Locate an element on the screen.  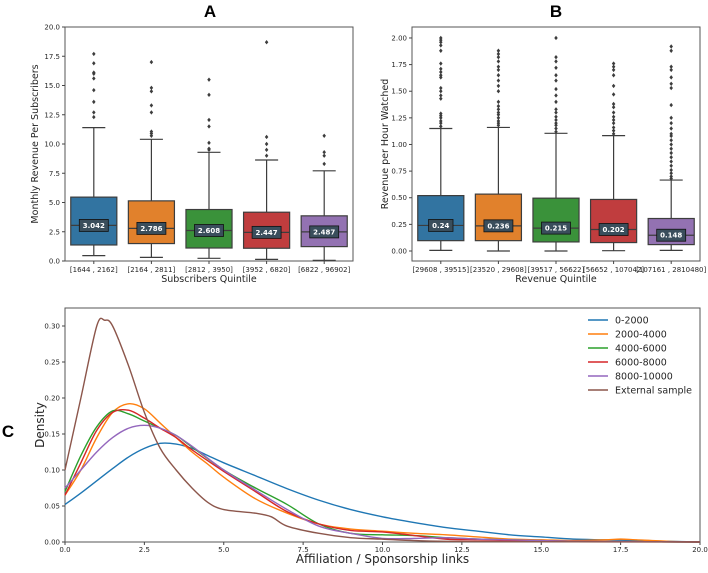
x-axis-label: Affiliation / Sponsorship links is located at coordinates (382, 559).